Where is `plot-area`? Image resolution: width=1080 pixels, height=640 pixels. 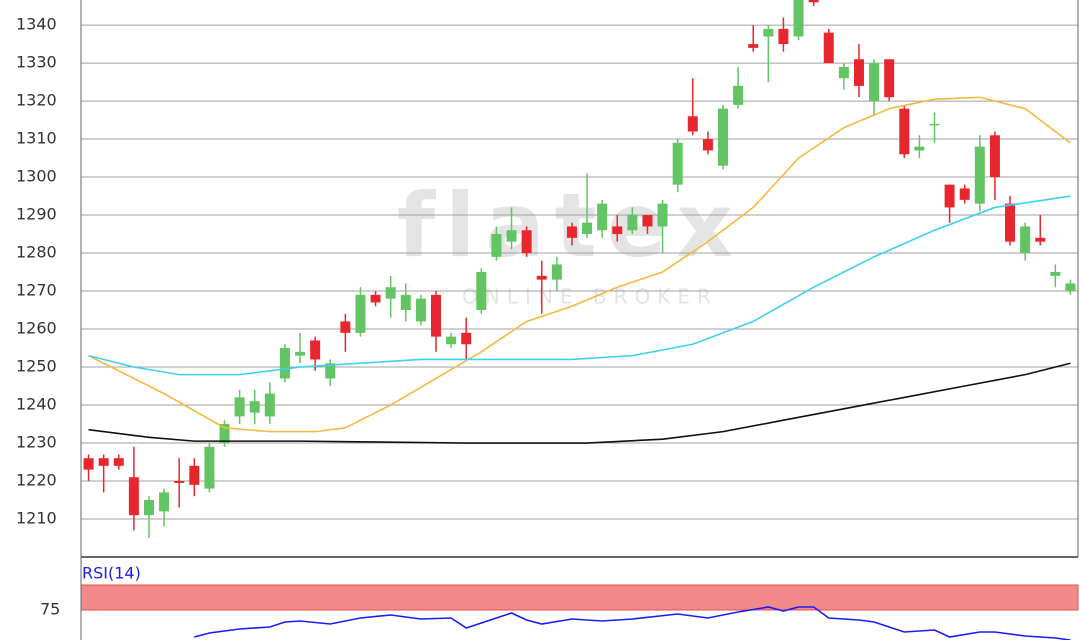 plot-area is located at coordinates (632, 623).